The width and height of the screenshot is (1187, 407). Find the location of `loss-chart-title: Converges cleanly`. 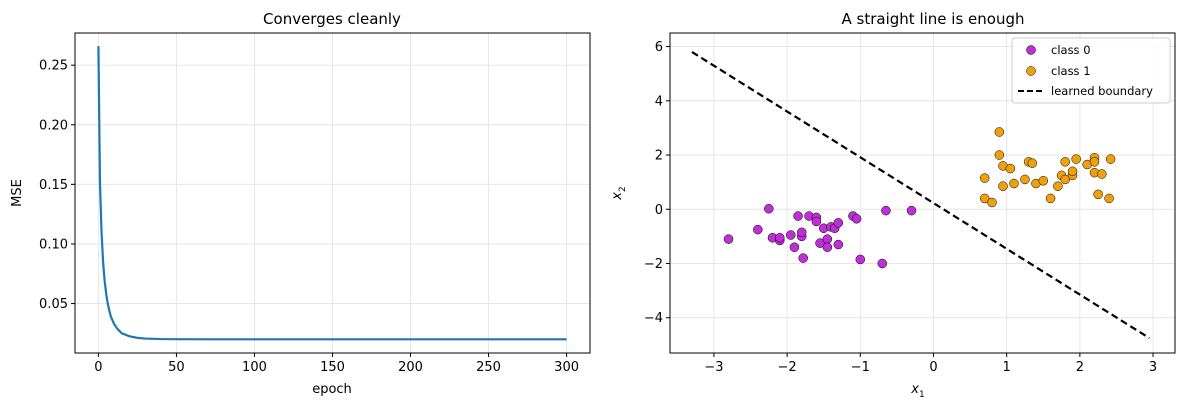

loss-chart-title: Converges cleanly is located at coordinates (332, 19).